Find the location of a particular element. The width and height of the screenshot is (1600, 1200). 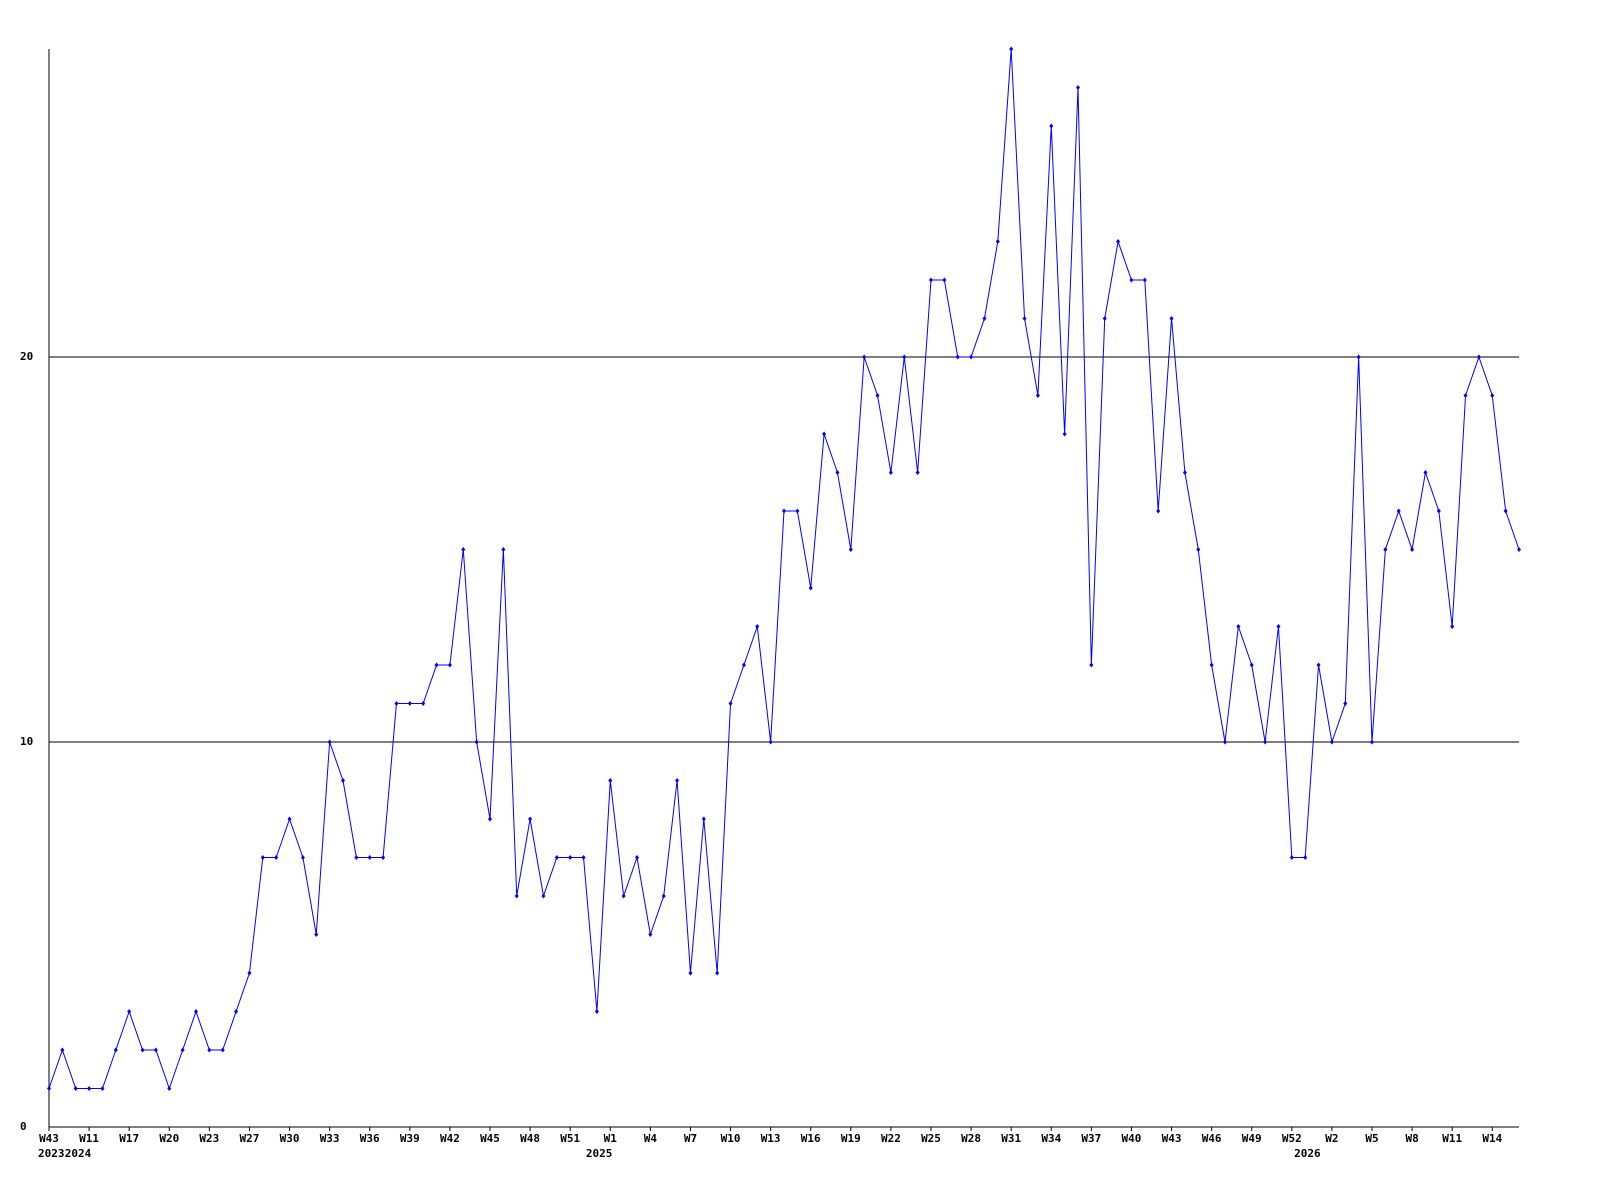

x-tick-label: W7 is located at coordinates (690, 1138).